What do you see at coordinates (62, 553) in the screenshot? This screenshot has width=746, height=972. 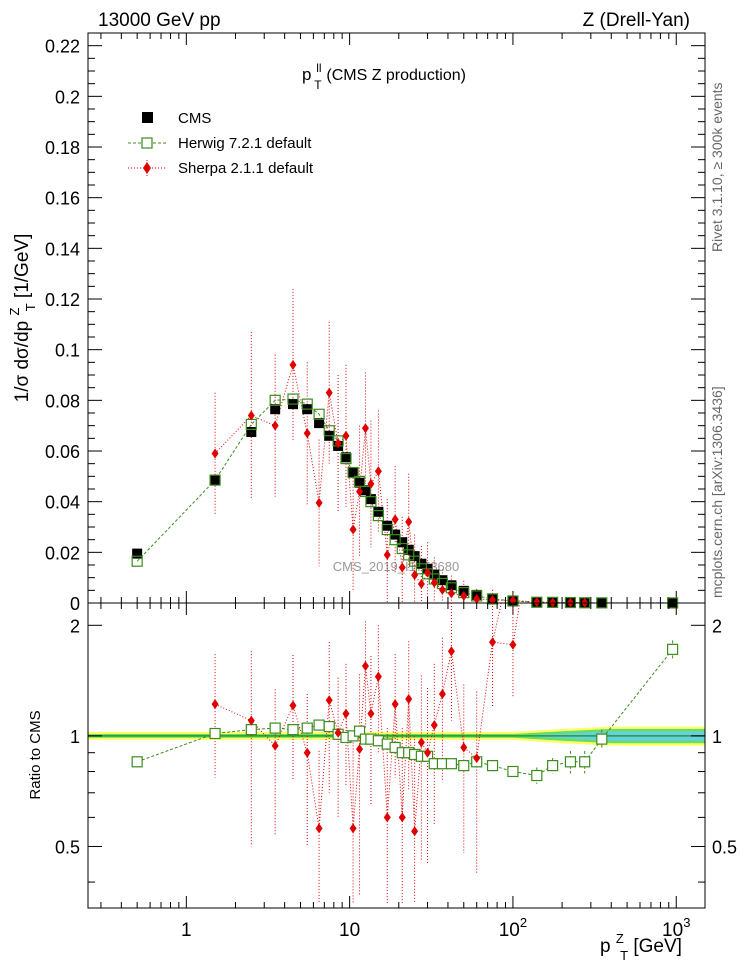 I see `y-tick-label: 0.02` at bounding box center [62, 553].